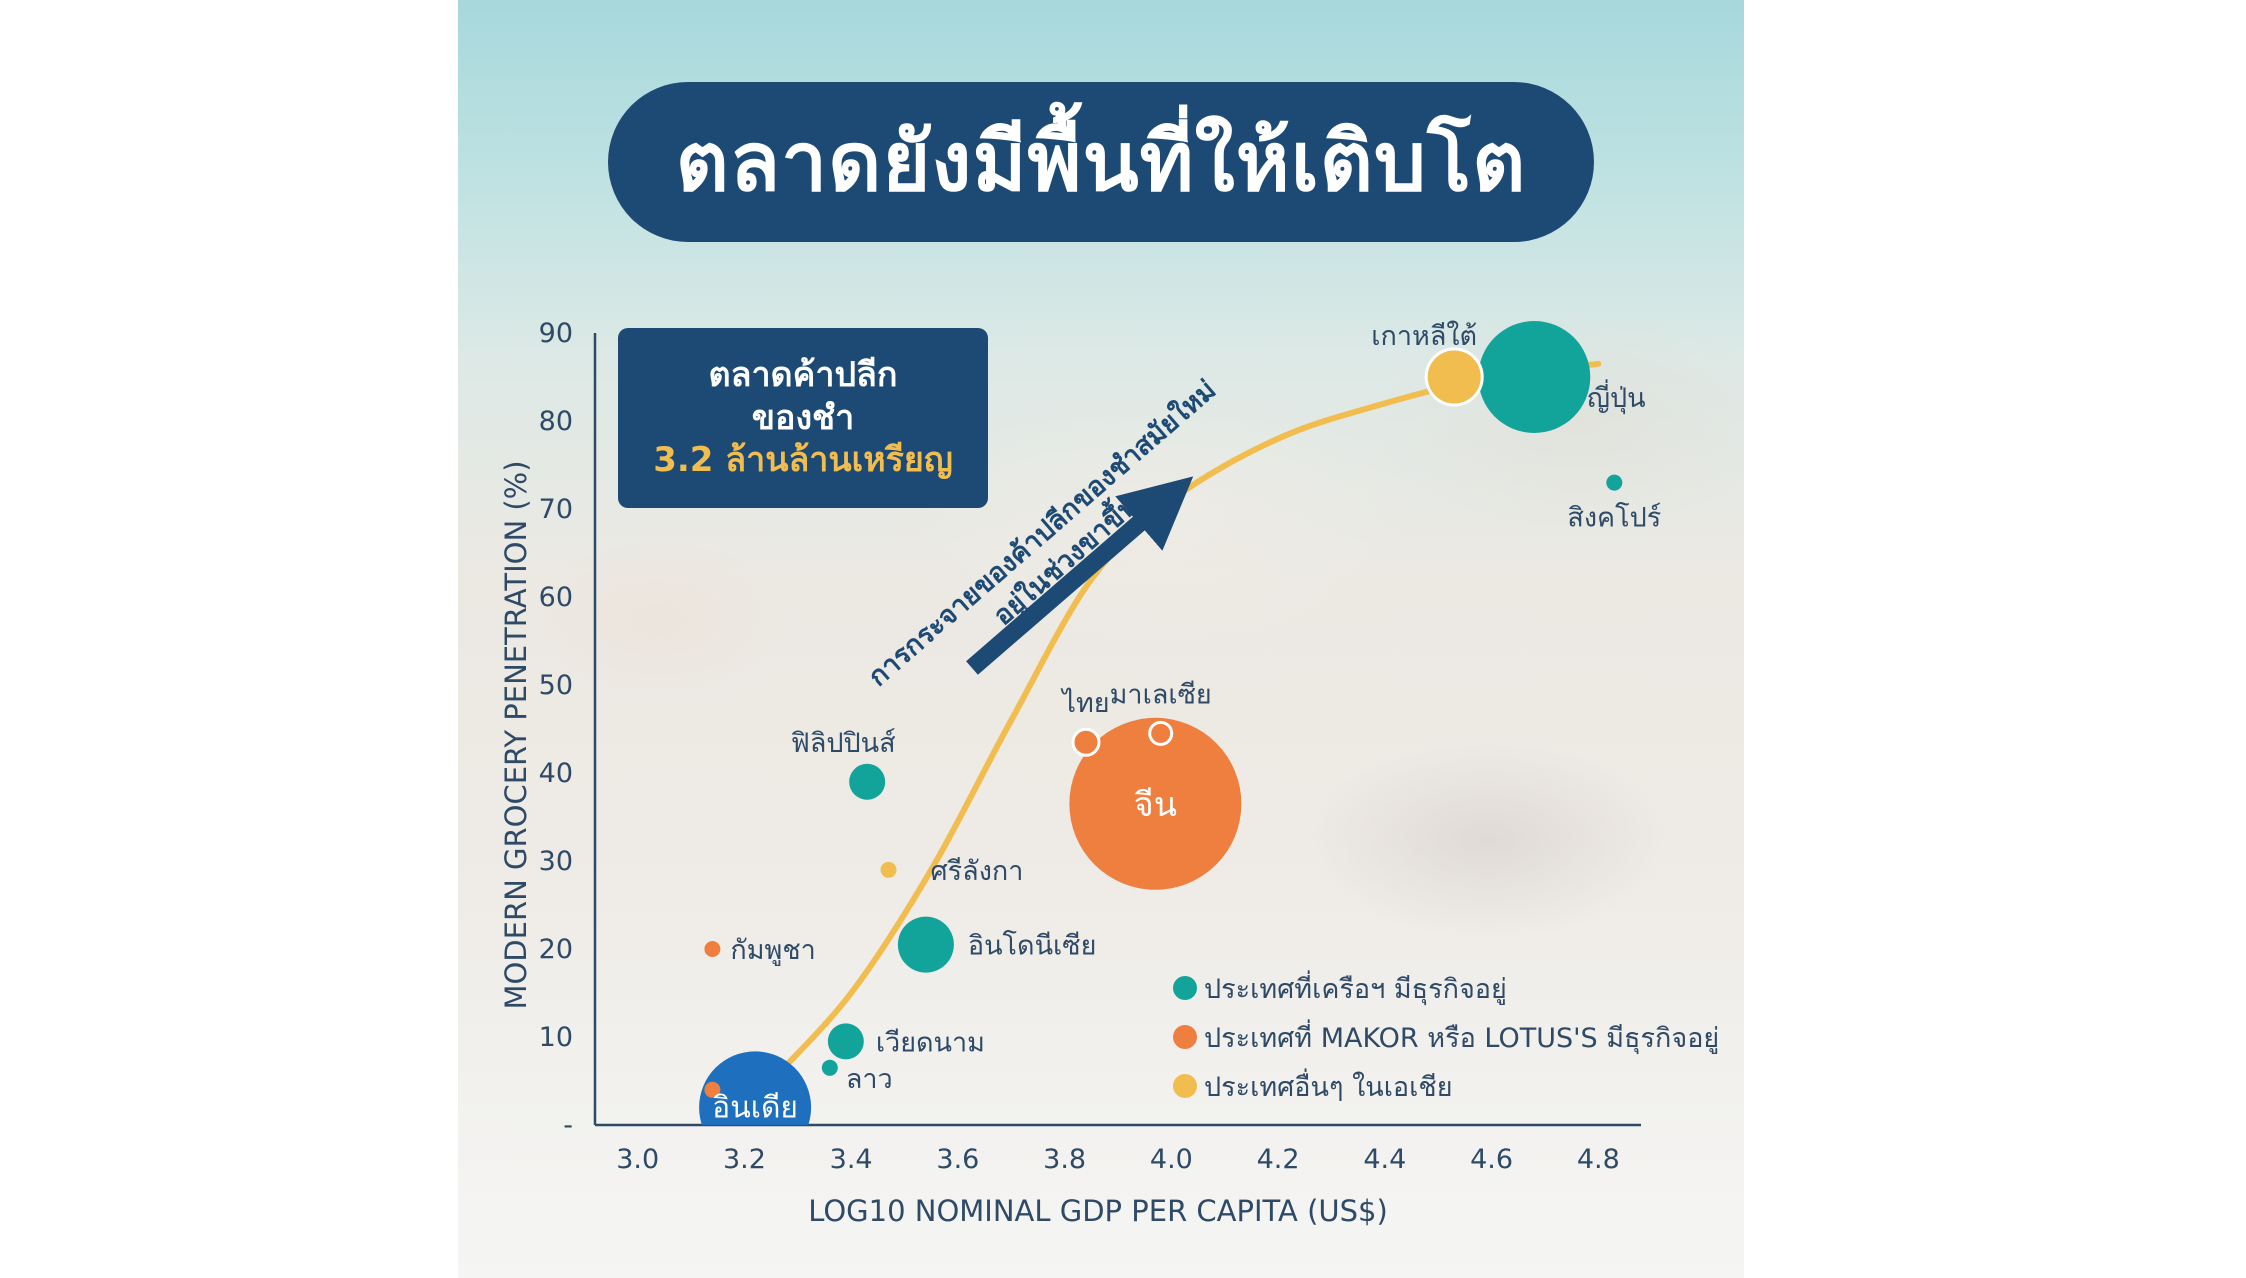 The height and width of the screenshot is (1278, 2246). I want to click on data-point-label: เวียดนาม, so click(930, 1042).